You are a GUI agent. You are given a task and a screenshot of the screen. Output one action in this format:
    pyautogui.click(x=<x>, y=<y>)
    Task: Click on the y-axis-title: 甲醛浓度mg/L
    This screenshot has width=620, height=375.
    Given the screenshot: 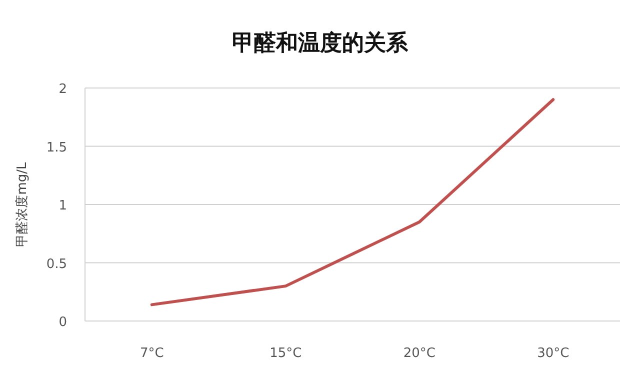 What is the action you would take?
    pyautogui.click(x=22, y=204)
    